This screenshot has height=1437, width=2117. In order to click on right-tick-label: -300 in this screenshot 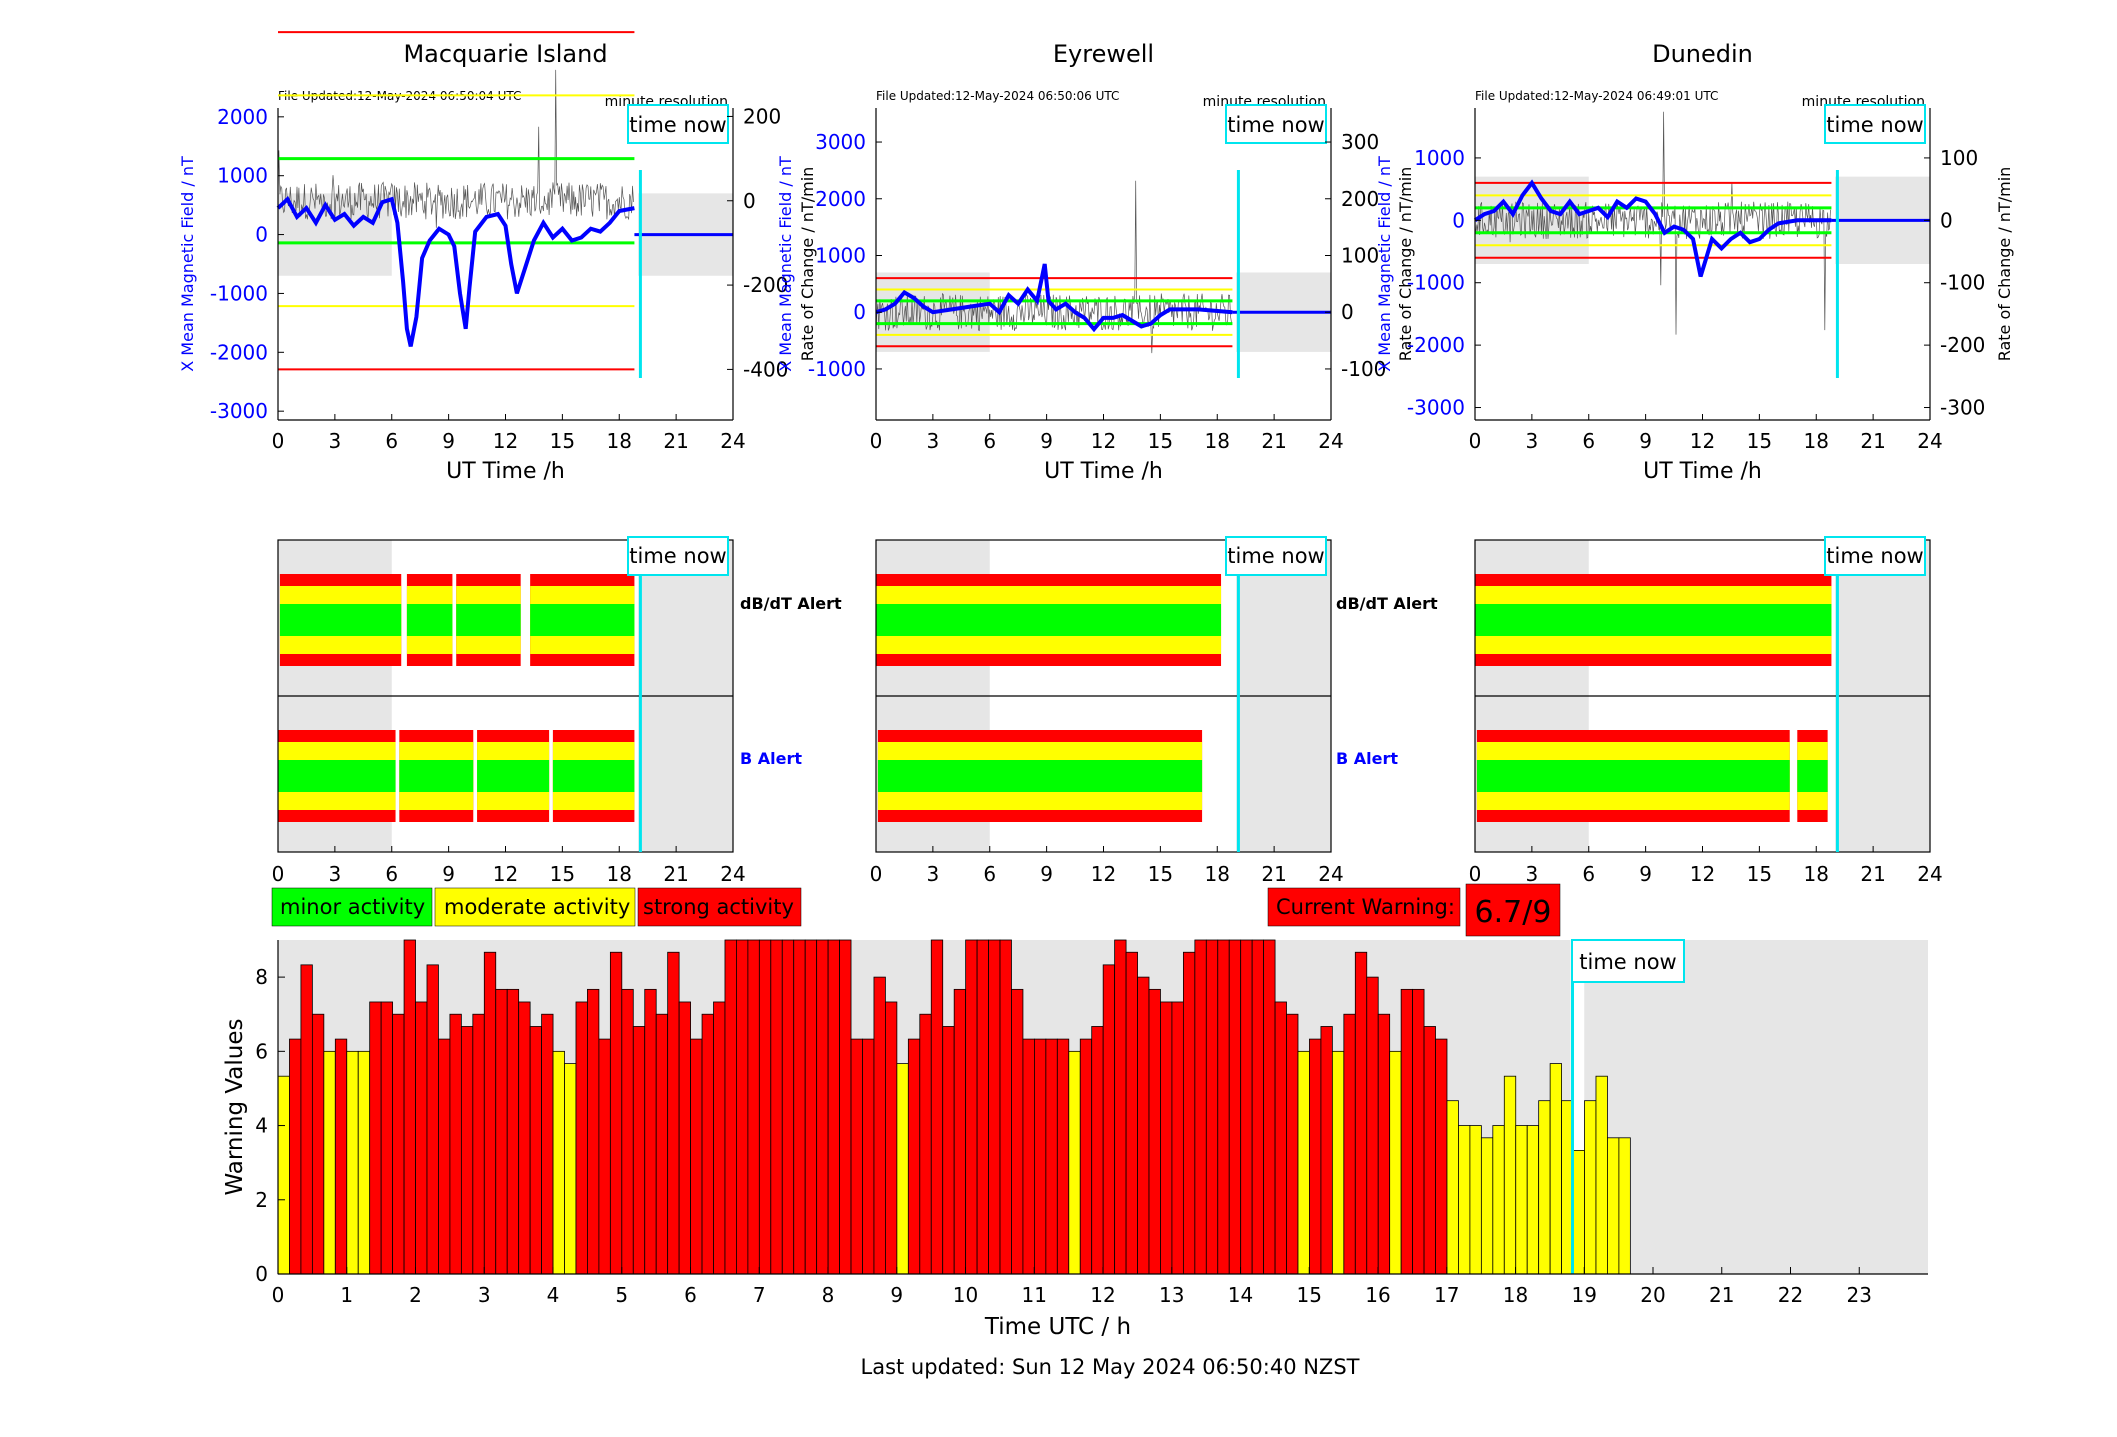, I will do `click(1962, 408)`.